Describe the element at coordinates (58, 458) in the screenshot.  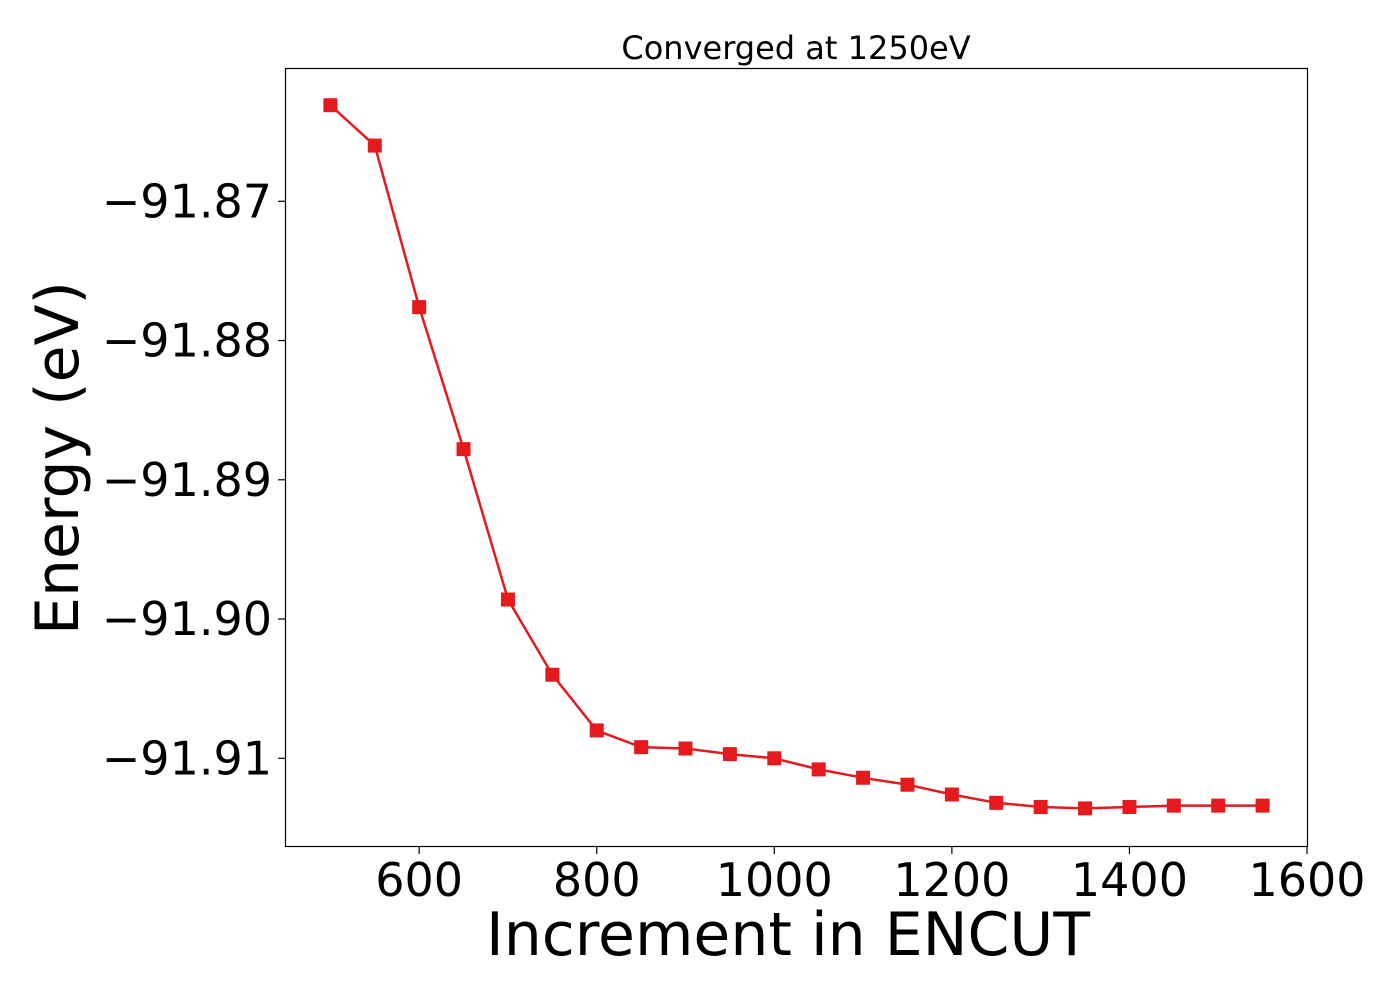
I see `y-axis-label: Energy (eV)` at that location.